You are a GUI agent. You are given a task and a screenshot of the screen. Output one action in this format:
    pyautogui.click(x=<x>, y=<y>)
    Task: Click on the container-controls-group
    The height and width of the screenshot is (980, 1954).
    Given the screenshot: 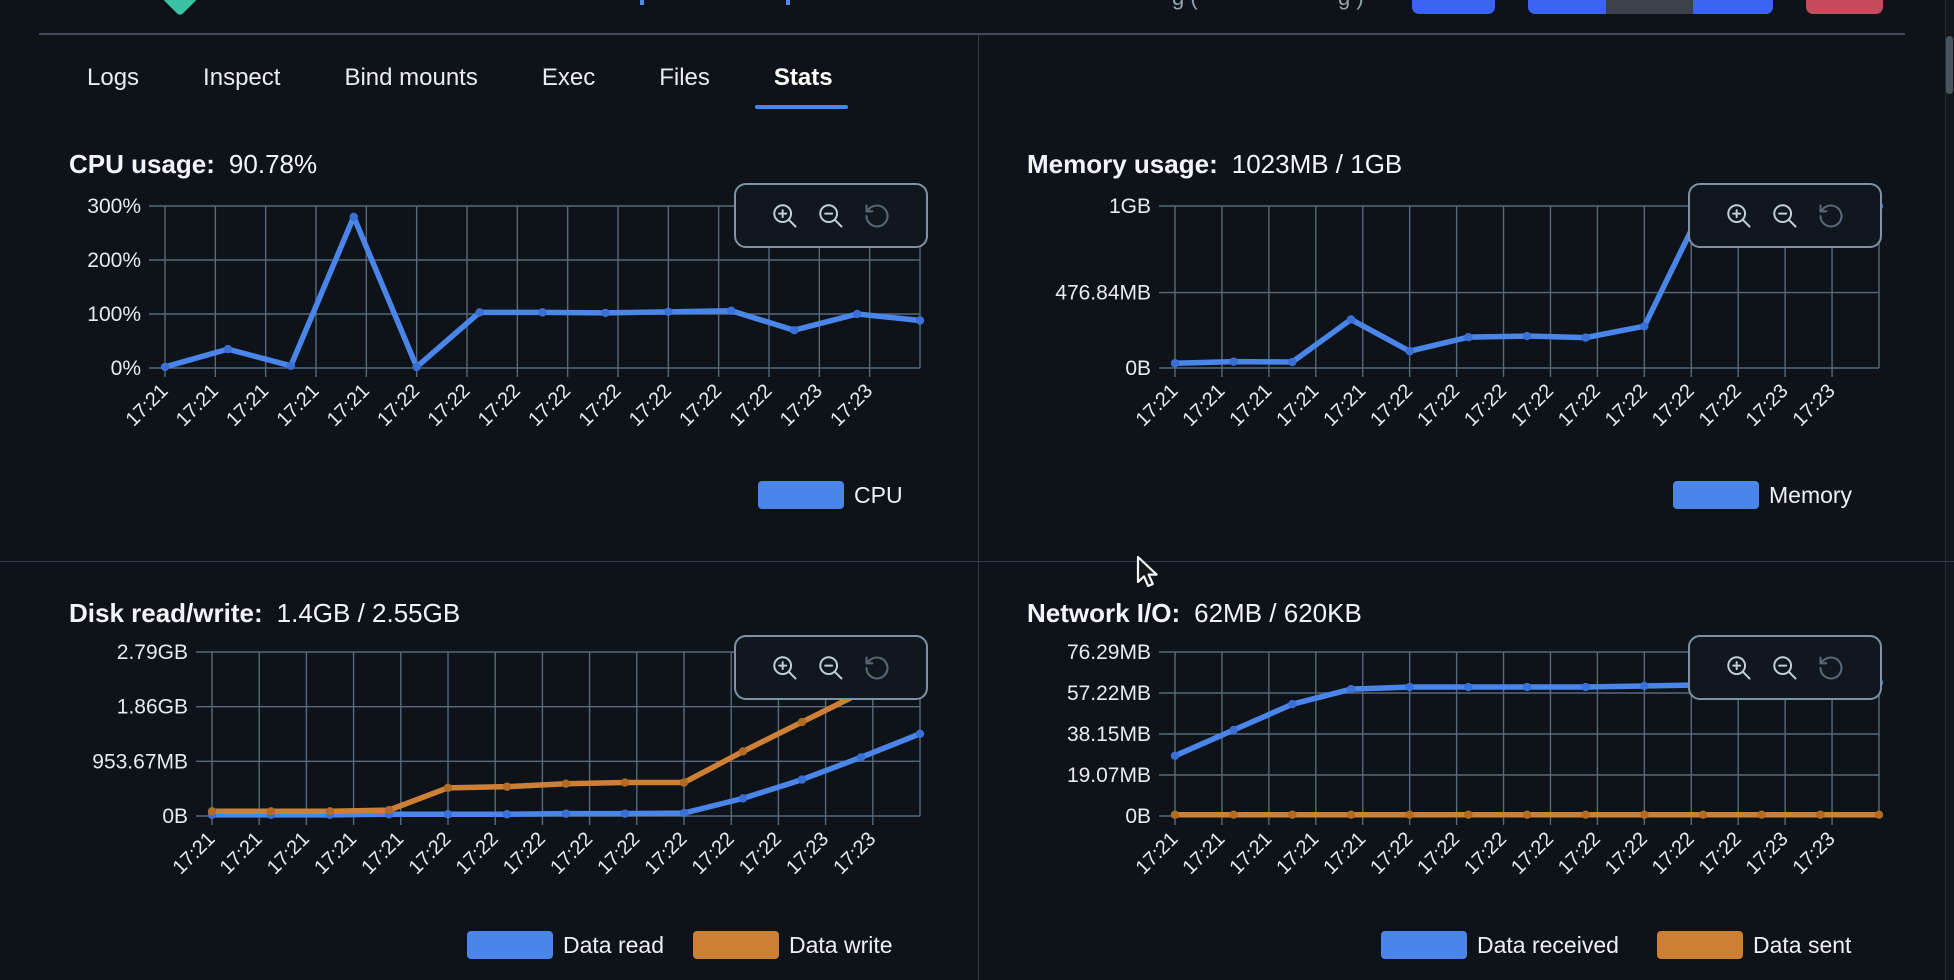 What is the action you would take?
    pyautogui.click(x=1650, y=7)
    